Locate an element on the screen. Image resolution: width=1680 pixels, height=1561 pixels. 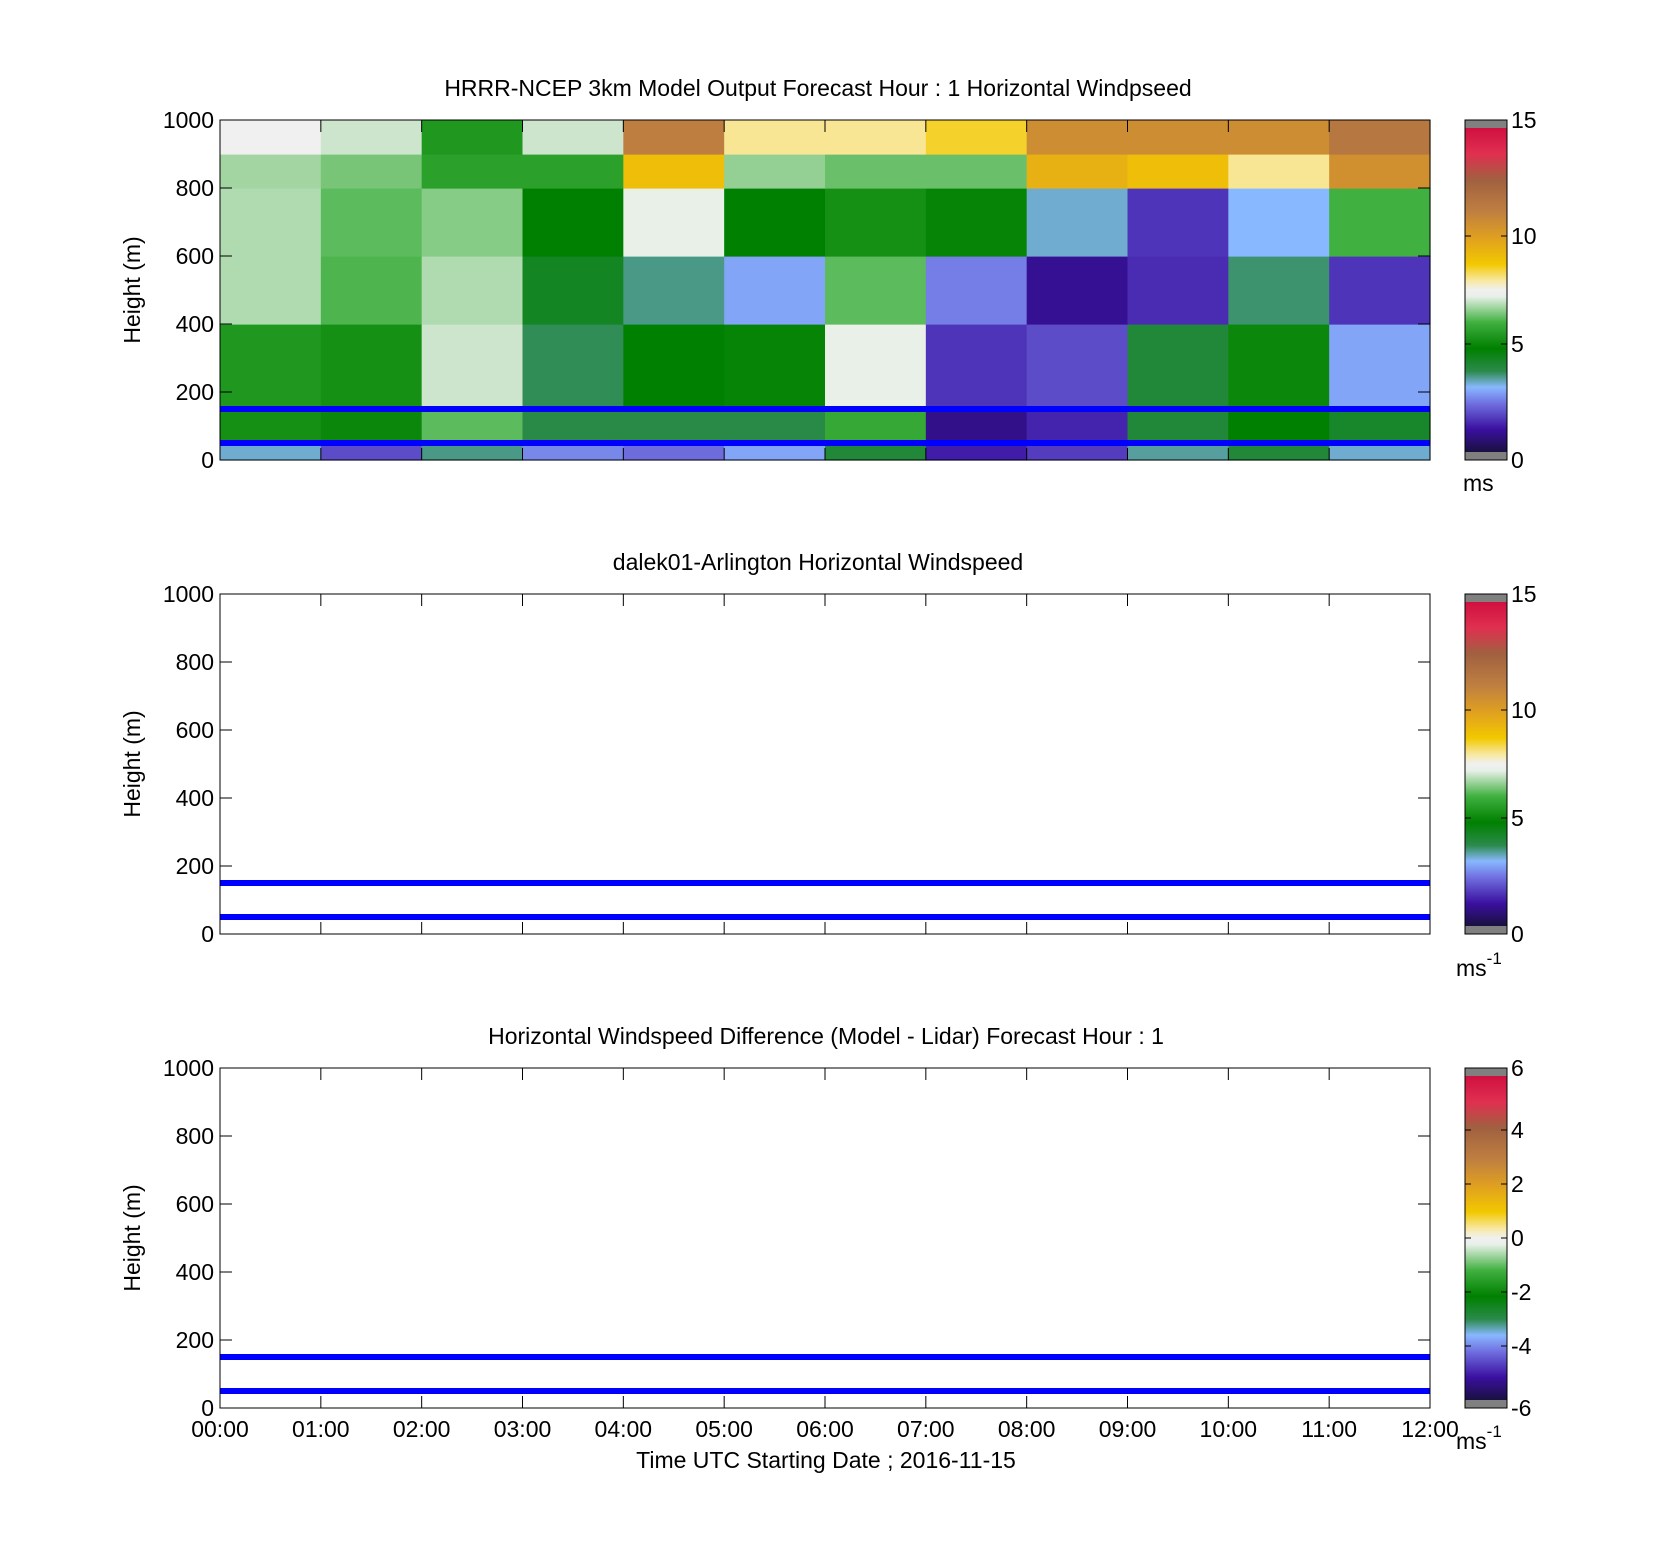
panel-difference-colorbar-unit: ms-1 is located at coordinates (1479, 1438).